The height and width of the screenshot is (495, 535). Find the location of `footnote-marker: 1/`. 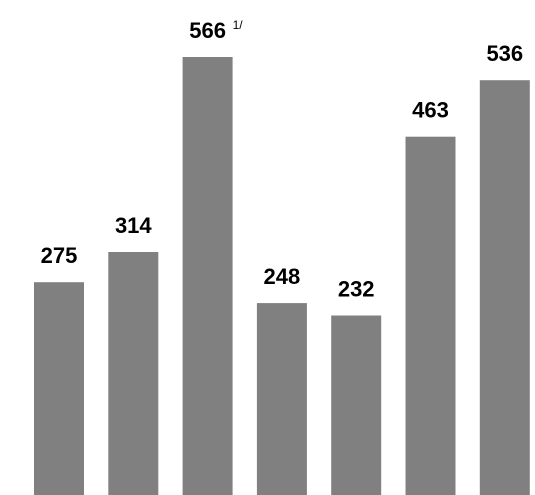

footnote-marker: 1/ is located at coordinates (238, 25).